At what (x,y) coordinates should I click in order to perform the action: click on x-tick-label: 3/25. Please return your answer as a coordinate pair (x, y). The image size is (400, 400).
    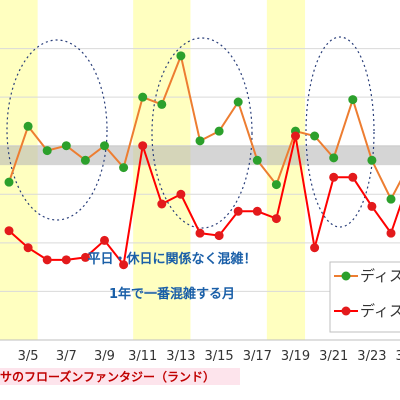
    Looking at the image, I should click on (397, 356).